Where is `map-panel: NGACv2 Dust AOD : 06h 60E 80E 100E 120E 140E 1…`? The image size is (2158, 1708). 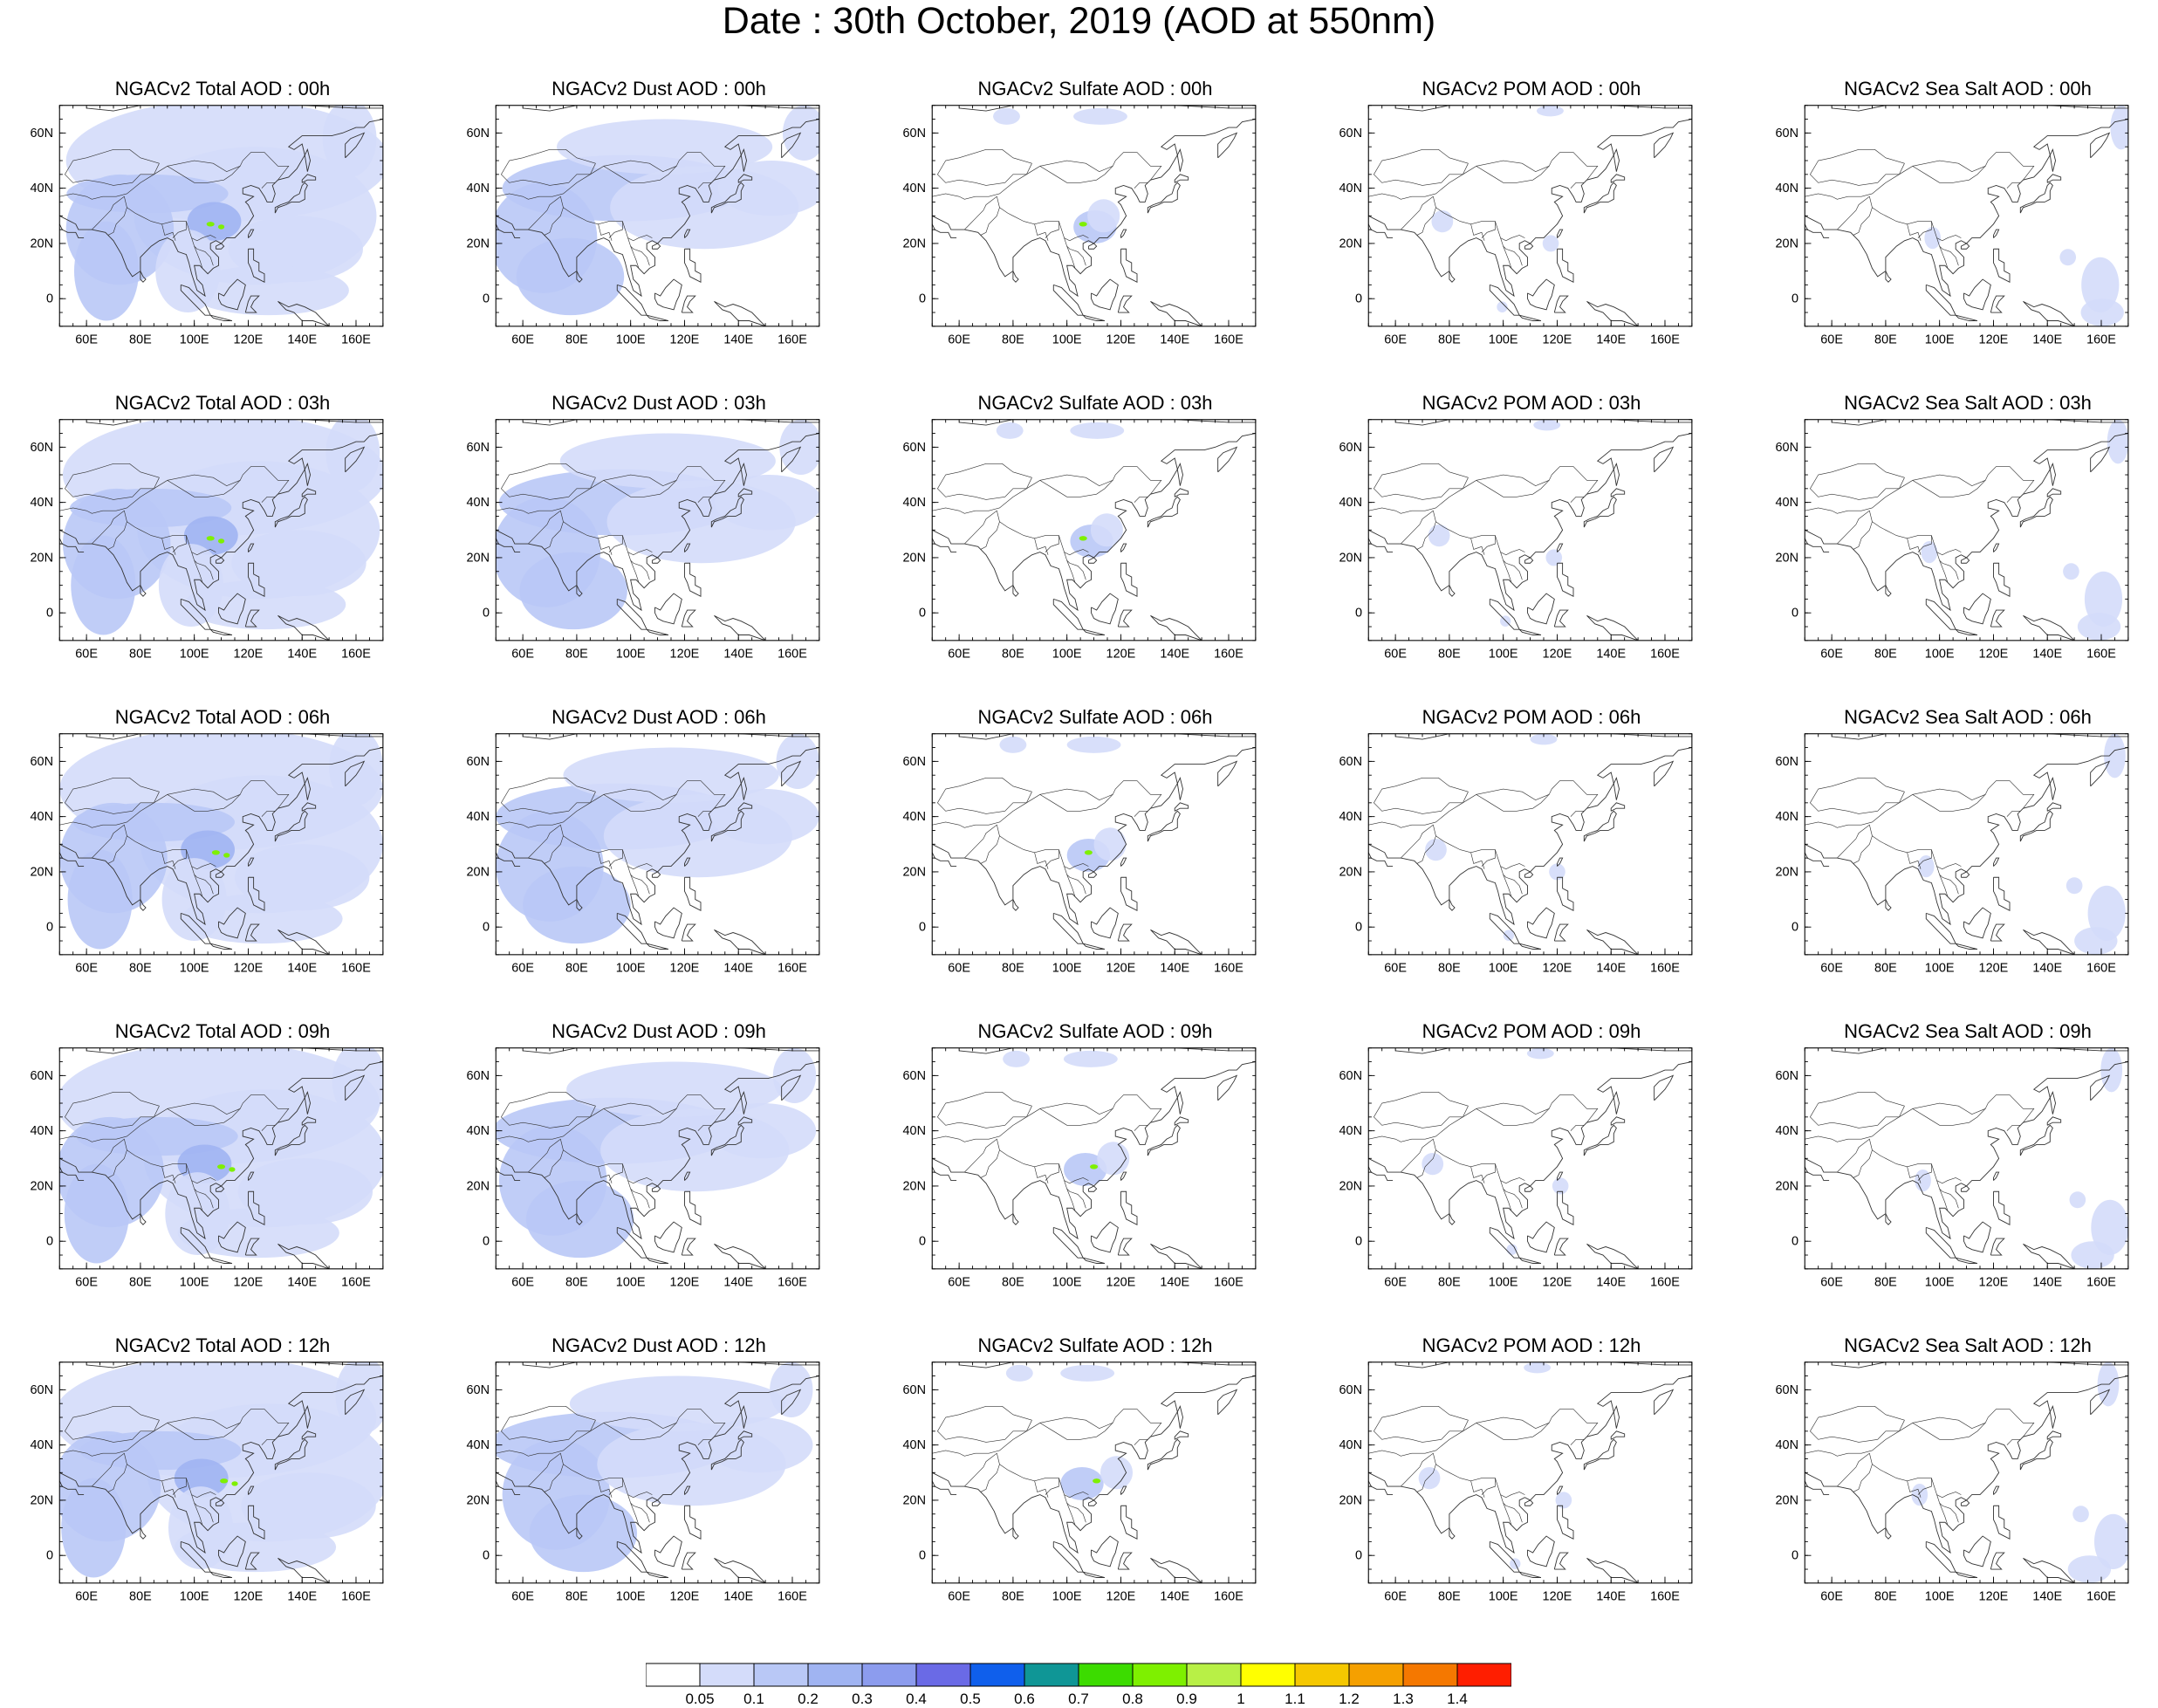
map-panel: NGACv2 Dust AOD : 06h 60E 80E 100E 120E 140E 1… is located at coordinates (691, 864).